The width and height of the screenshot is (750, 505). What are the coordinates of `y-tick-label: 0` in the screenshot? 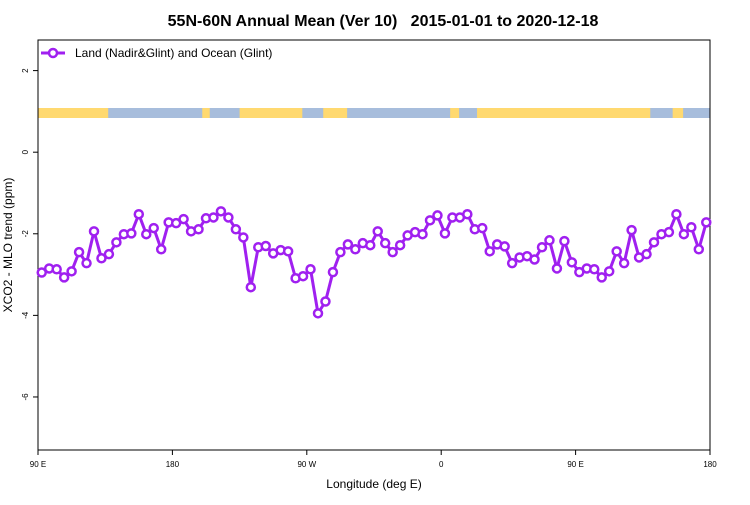 It's located at (25, 151).